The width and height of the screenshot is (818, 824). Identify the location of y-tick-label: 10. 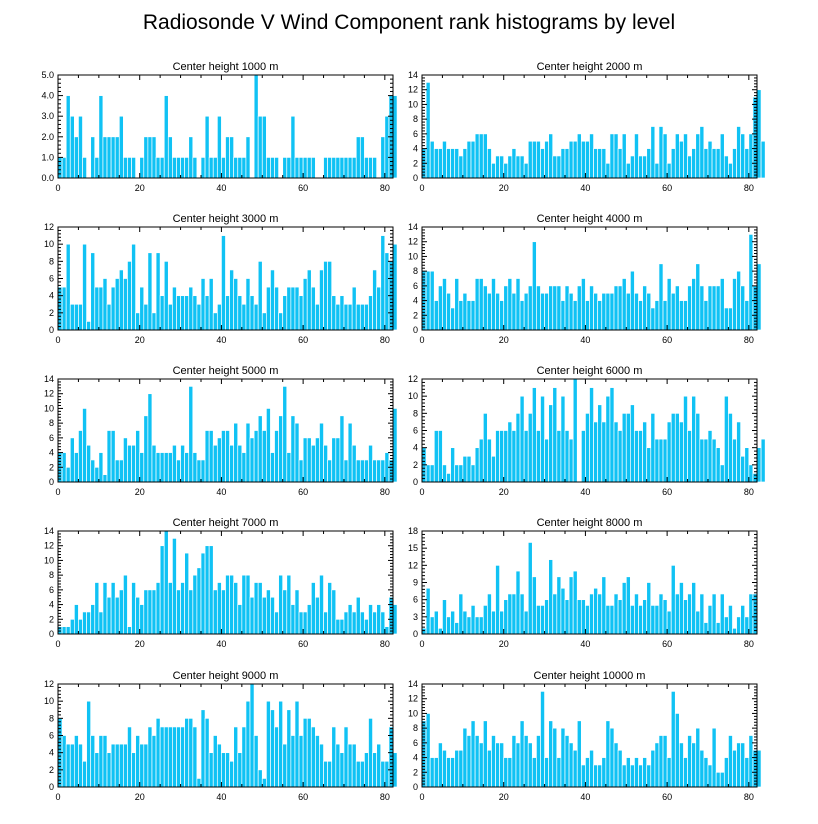
(49, 408).